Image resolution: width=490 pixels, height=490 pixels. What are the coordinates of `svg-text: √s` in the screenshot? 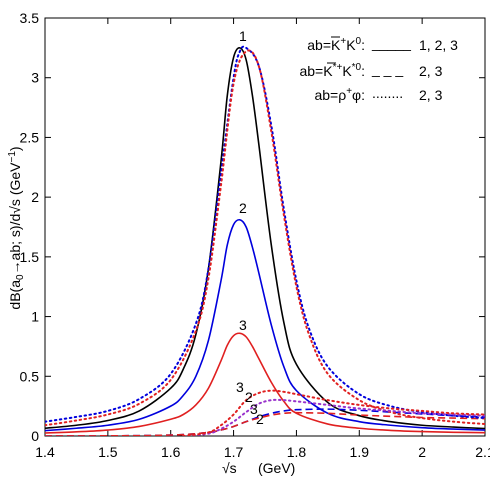 It's located at (229, 468).